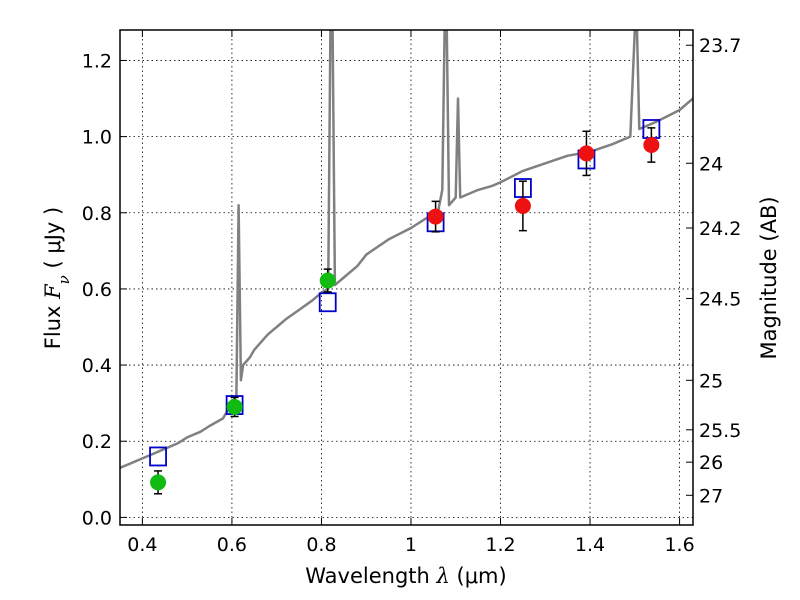 Image resolution: width=800 pixels, height=600 pixels. I want to click on x-tick-label: 1.4, so click(590, 545).